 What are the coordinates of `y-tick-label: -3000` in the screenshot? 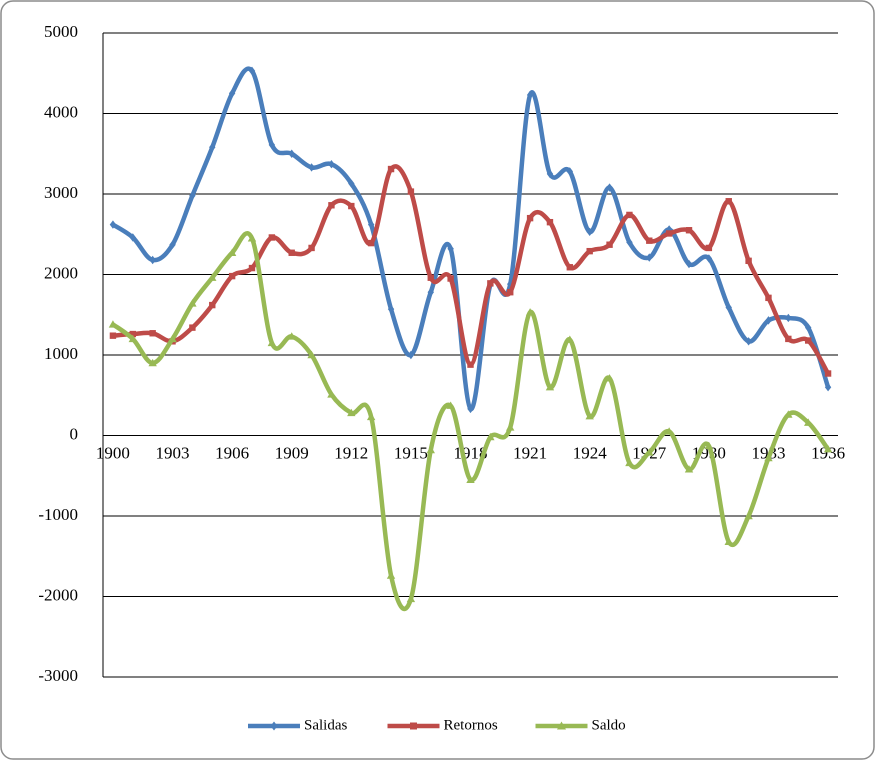 It's located at (58, 675).